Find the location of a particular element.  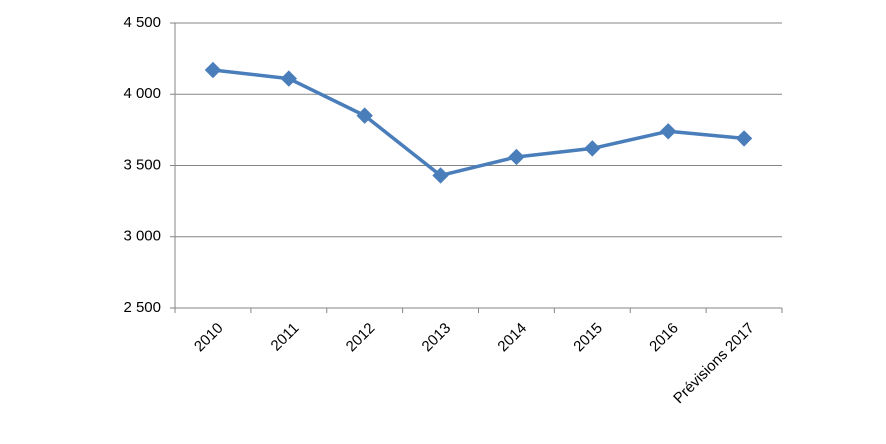

x-tick-label: 2010 is located at coordinates (209, 338).